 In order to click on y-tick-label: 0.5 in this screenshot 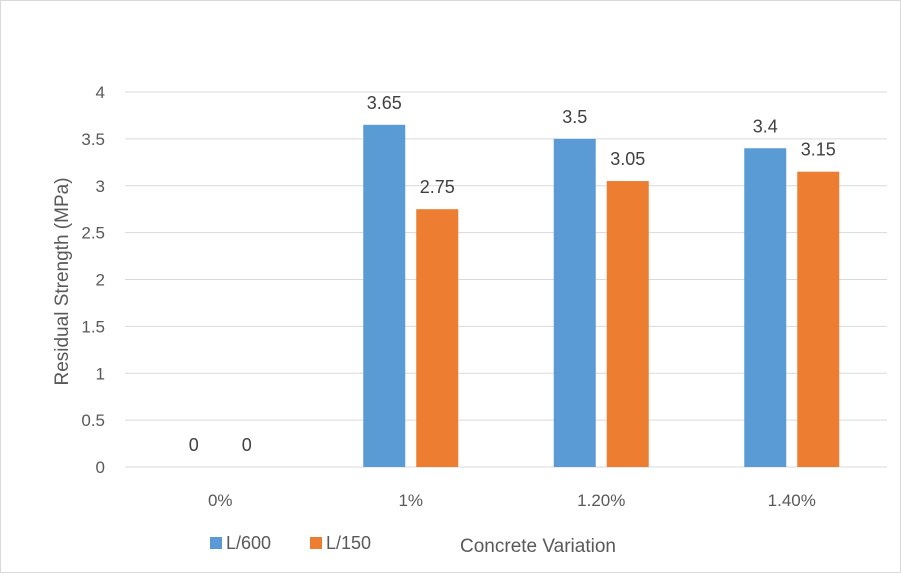, I will do `click(93, 420)`.